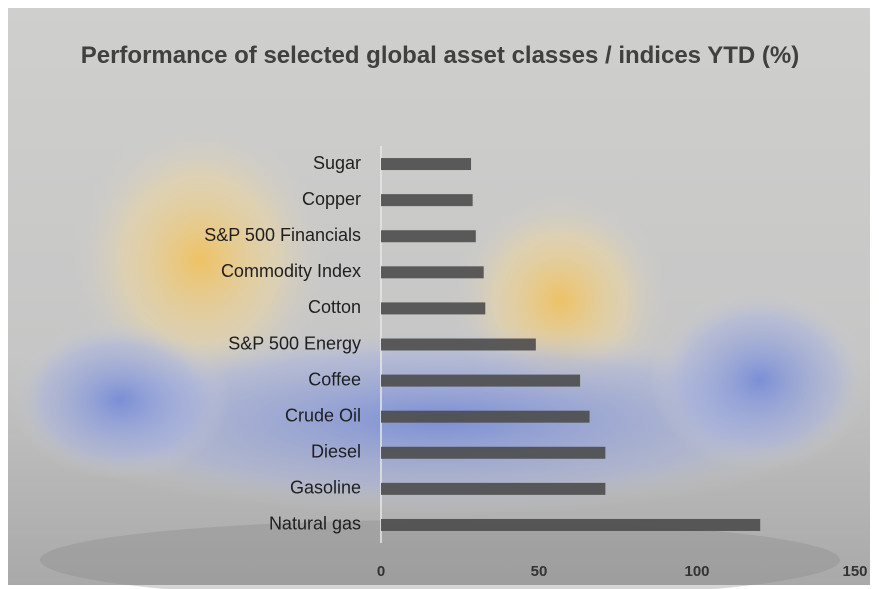 Image resolution: width=879 pixels, height=589 pixels. Describe the element at coordinates (539, 571) in the screenshot. I see `x-tick-label: 50` at that location.